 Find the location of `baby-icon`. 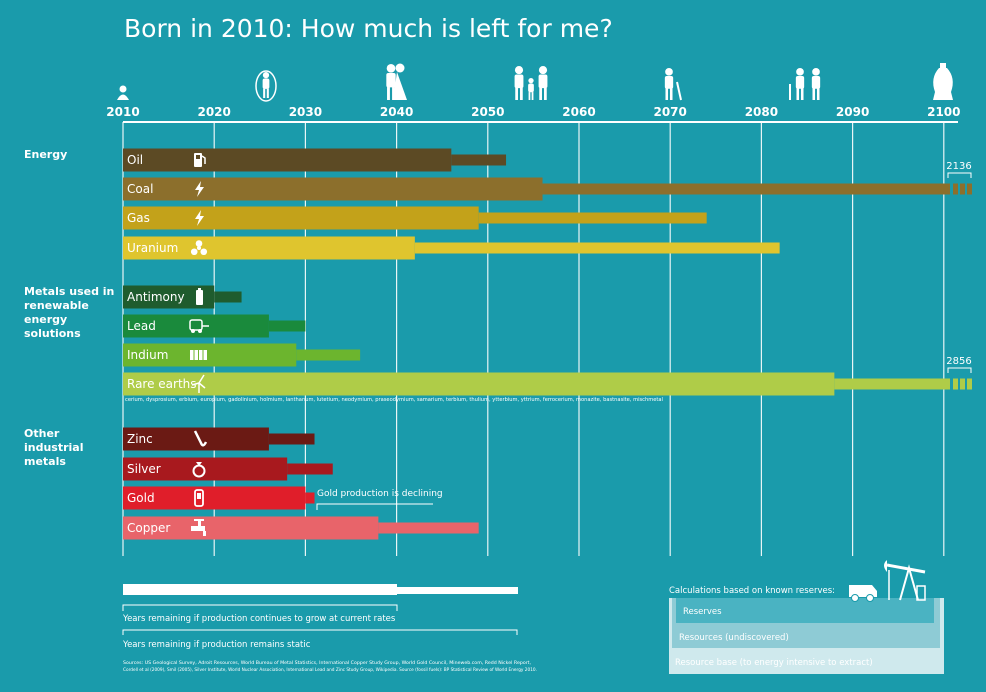

baby-icon is located at coordinates (123, 92).